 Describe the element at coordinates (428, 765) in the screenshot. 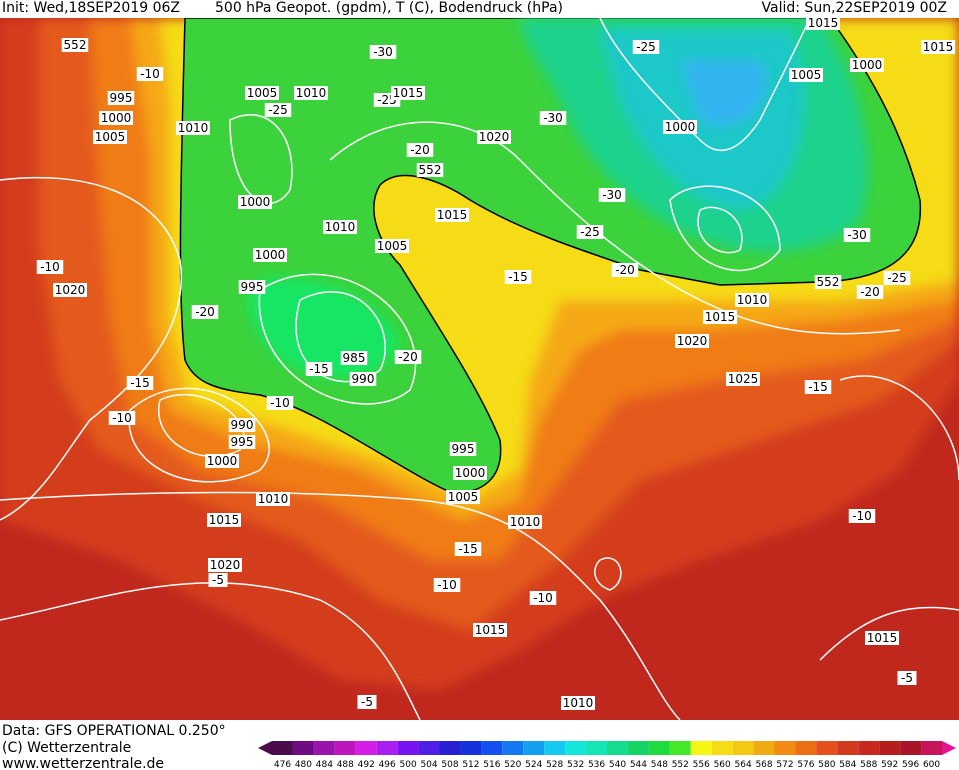

I see `colorbar-label: 504` at that location.